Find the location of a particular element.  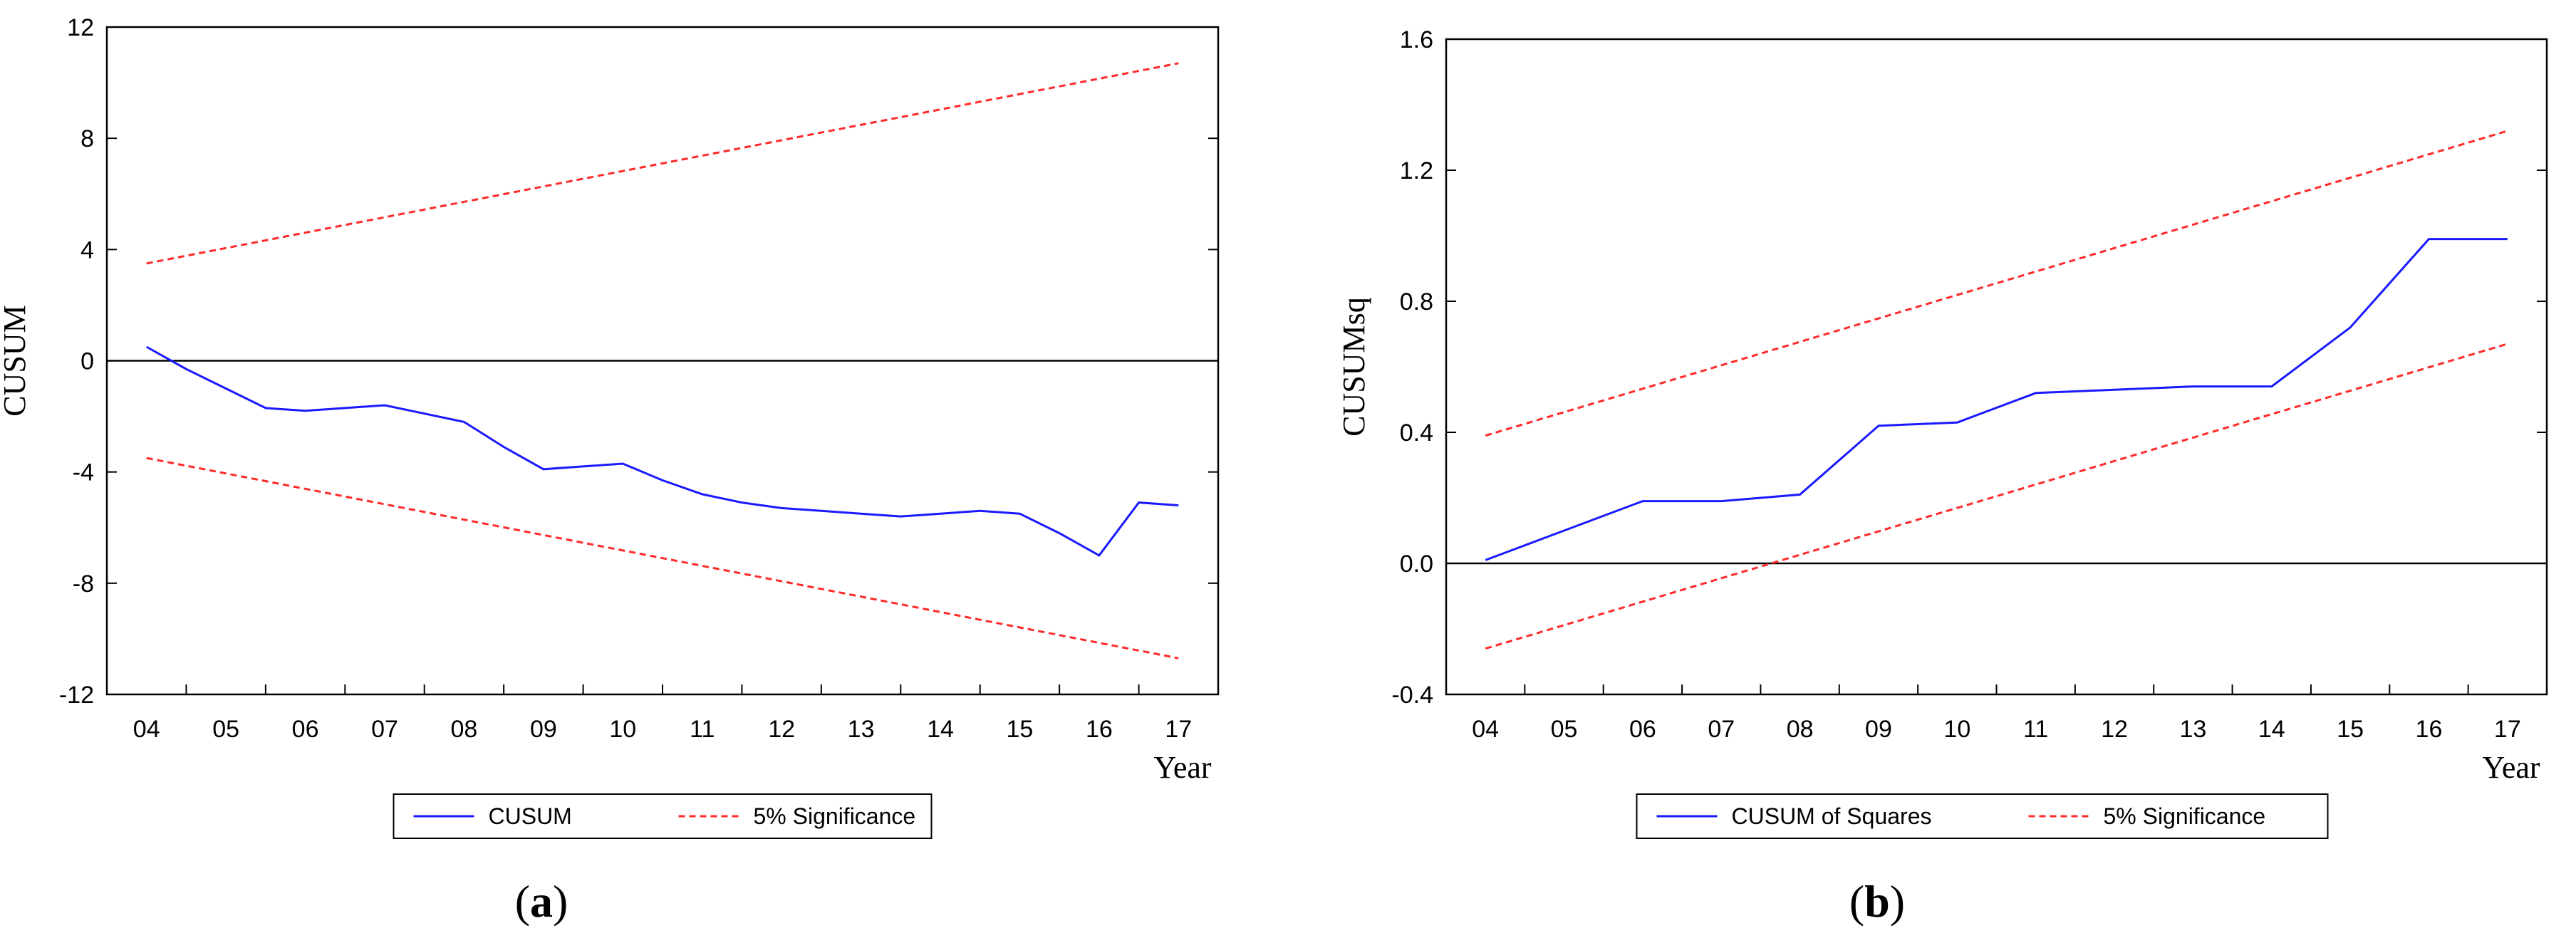

y-tick-label: 0.4 is located at coordinates (1416, 433).